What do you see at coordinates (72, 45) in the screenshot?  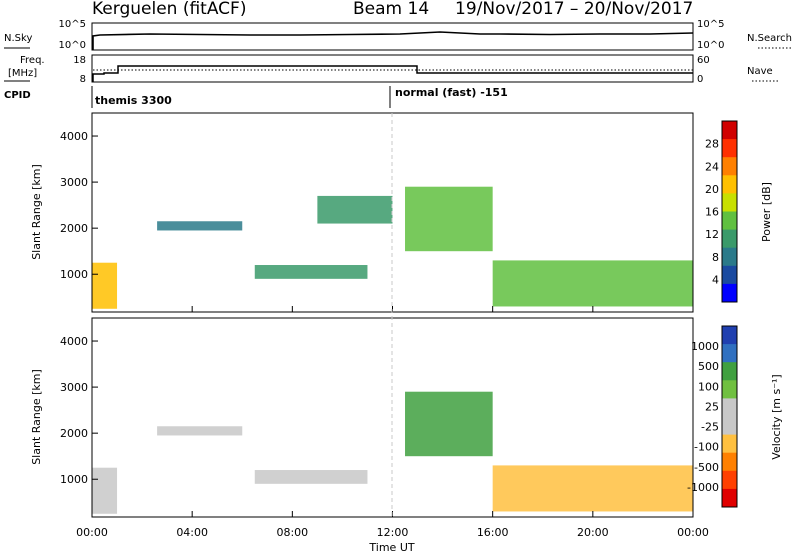 I see `noise-left-tick-bottom: 10^0` at bounding box center [72, 45].